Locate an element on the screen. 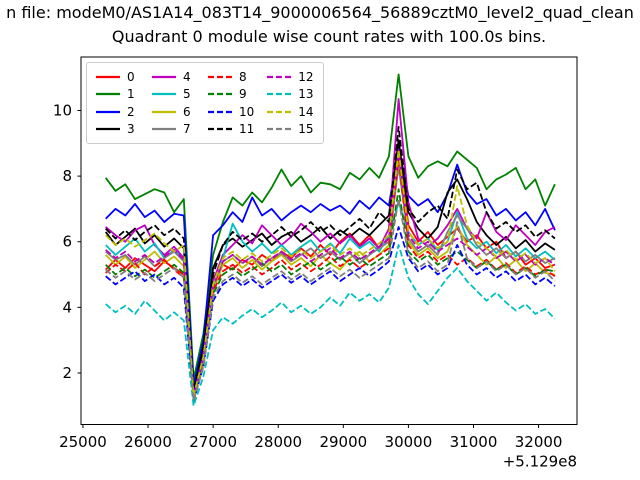 This screenshot has height=480, width=640. legend-label-7: 7 is located at coordinates (187, 129).